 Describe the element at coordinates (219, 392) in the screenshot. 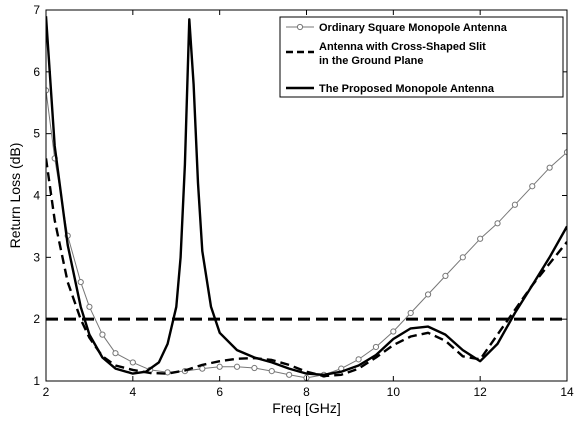

I see `x-tick-label: 6` at that location.